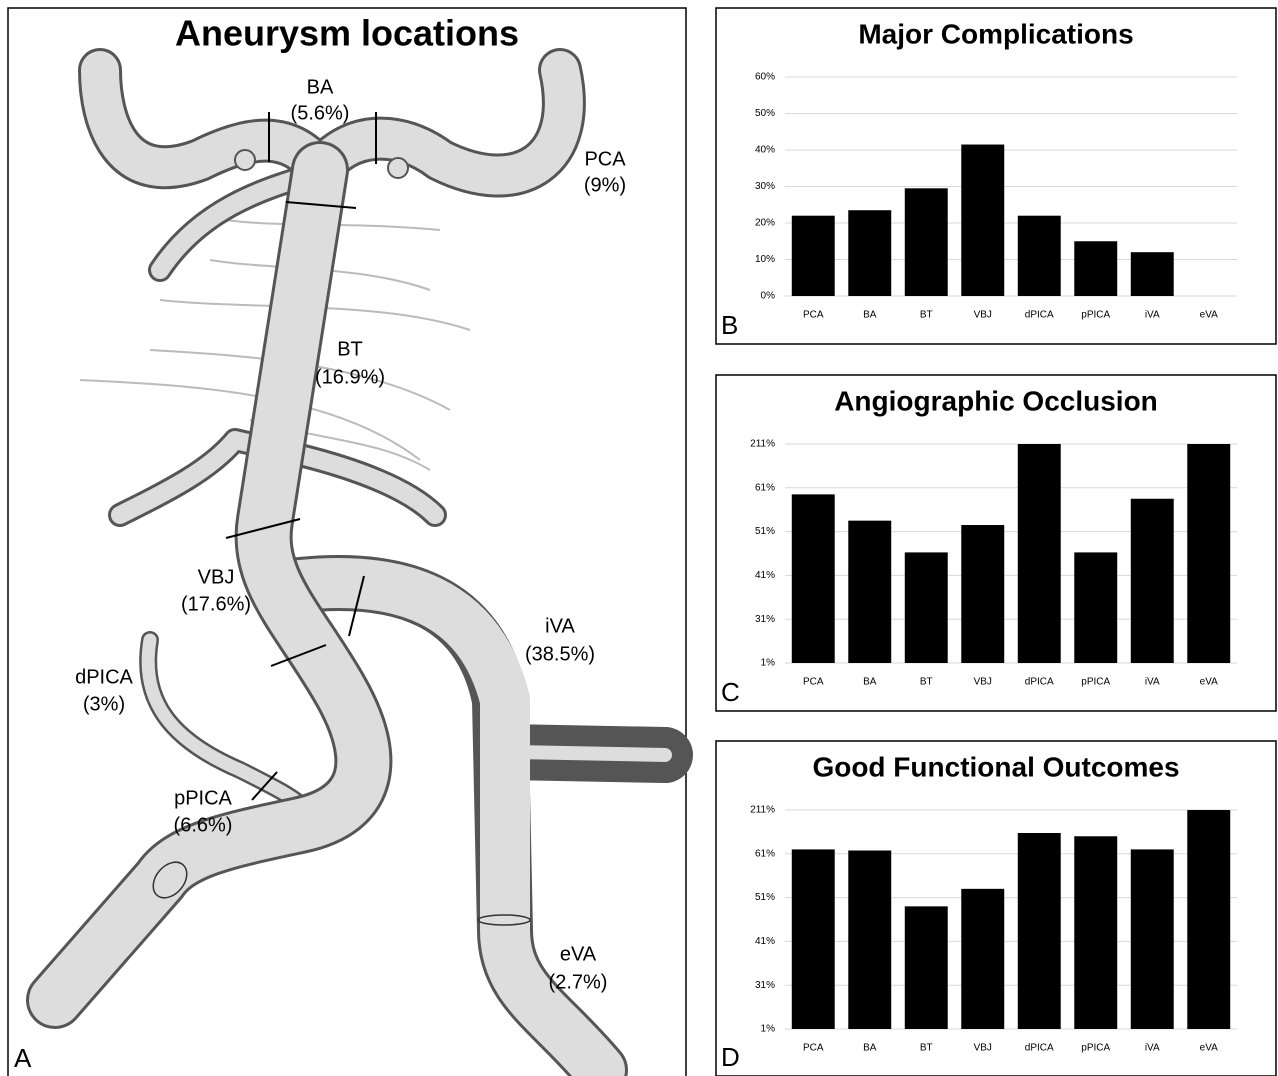 This screenshot has width=1278, height=1076. Describe the element at coordinates (216, 577) in the screenshot. I see `location-name: VBJ` at that location.